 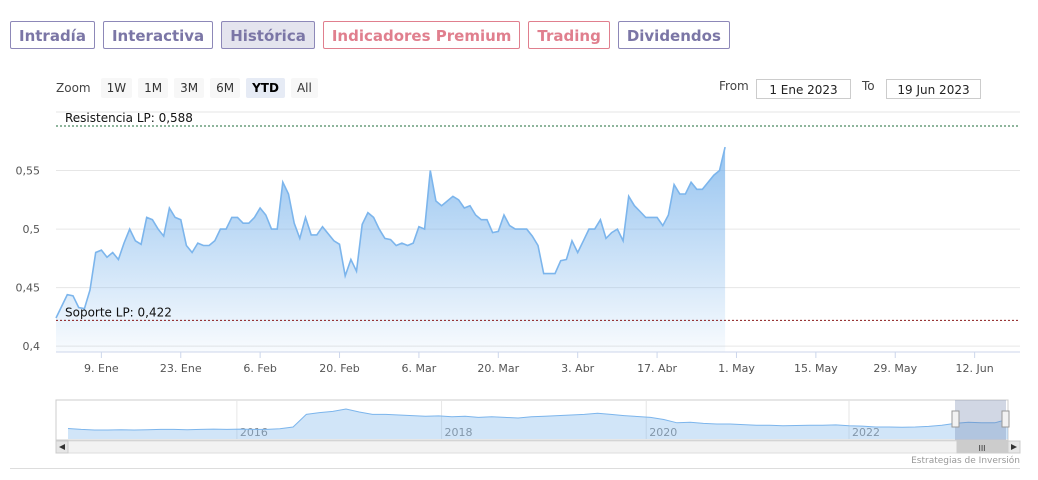 I want to click on scrollbar-grip-icon: III, so click(x=981, y=448).